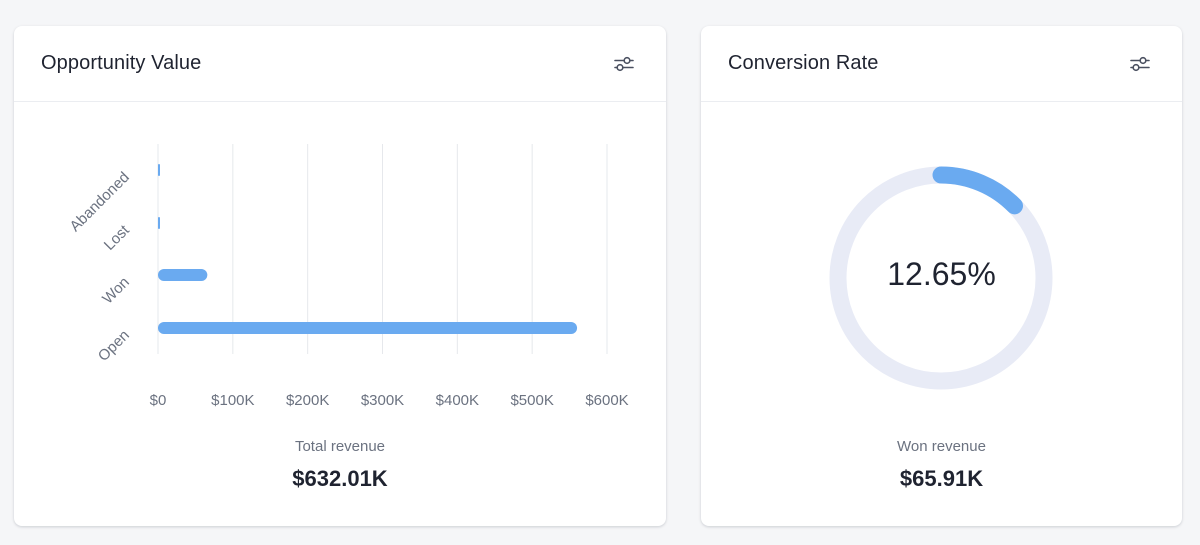  I want to click on x-tick-label: $500K, so click(531, 400).